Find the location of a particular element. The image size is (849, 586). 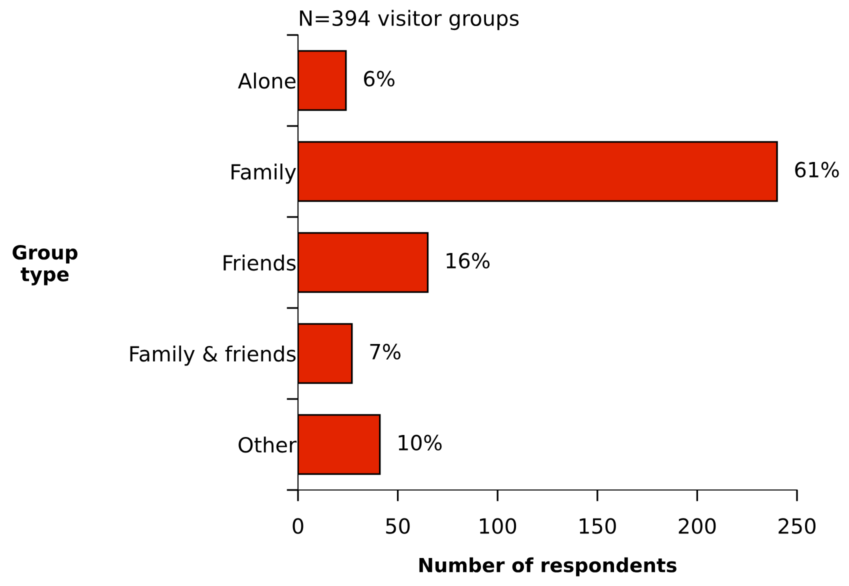

annotation: 7% is located at coordinates (385, 352).